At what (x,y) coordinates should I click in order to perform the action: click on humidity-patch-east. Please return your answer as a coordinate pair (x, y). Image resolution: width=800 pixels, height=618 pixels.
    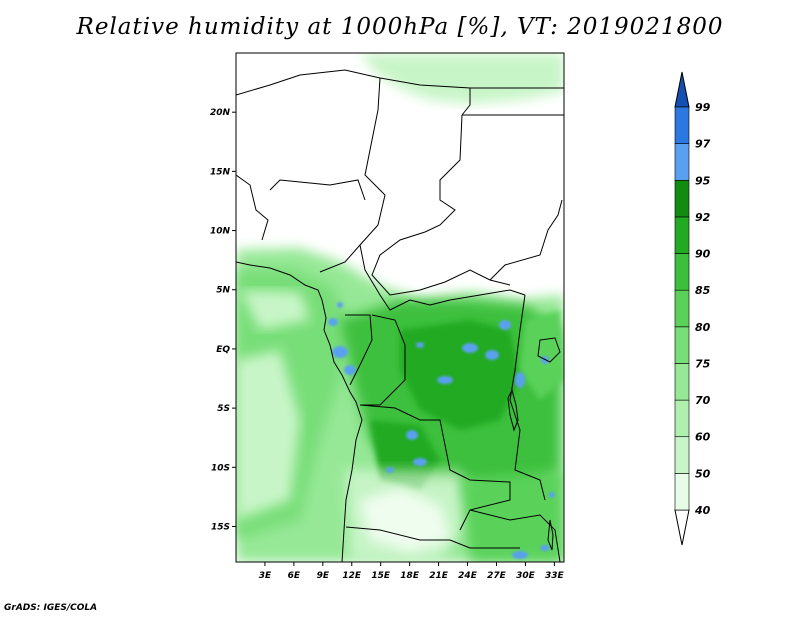
    Looking at the image, I should click on (542, 355).